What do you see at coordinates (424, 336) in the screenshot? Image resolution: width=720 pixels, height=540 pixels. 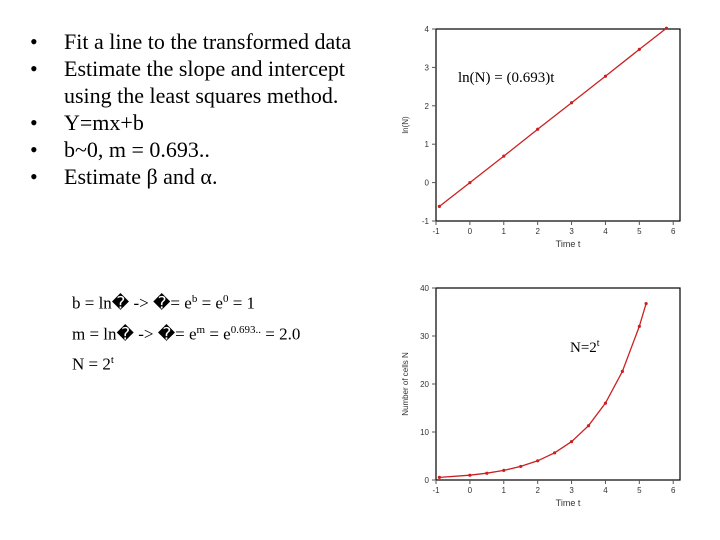 I see `y-tick-label: 30` at bounding box center [424, 336].